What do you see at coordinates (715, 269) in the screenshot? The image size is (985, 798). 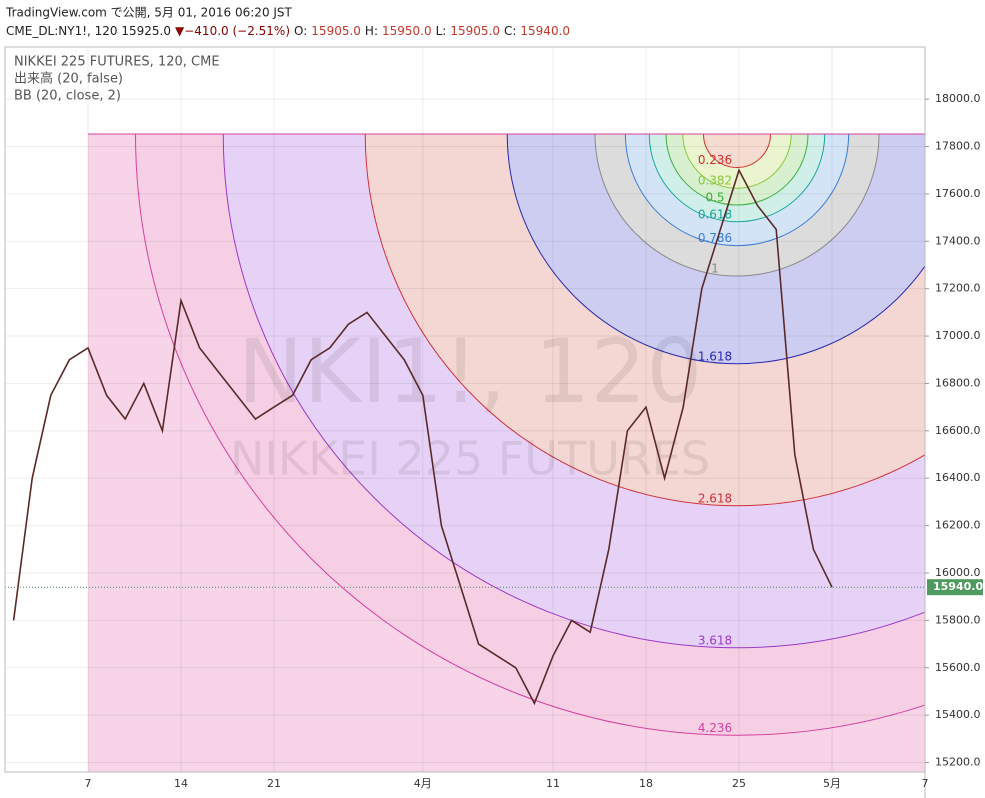 I see `fib-label: 1` at bounding box center [715, 269].